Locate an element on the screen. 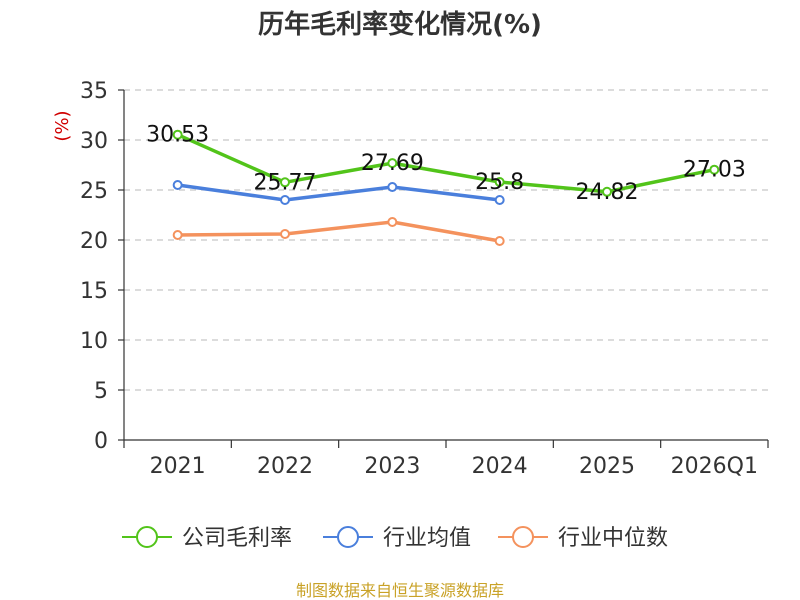 The height and width of the screenshot is (600, 800). x-tick-label: 2021 is located at coordinates (178, 466).